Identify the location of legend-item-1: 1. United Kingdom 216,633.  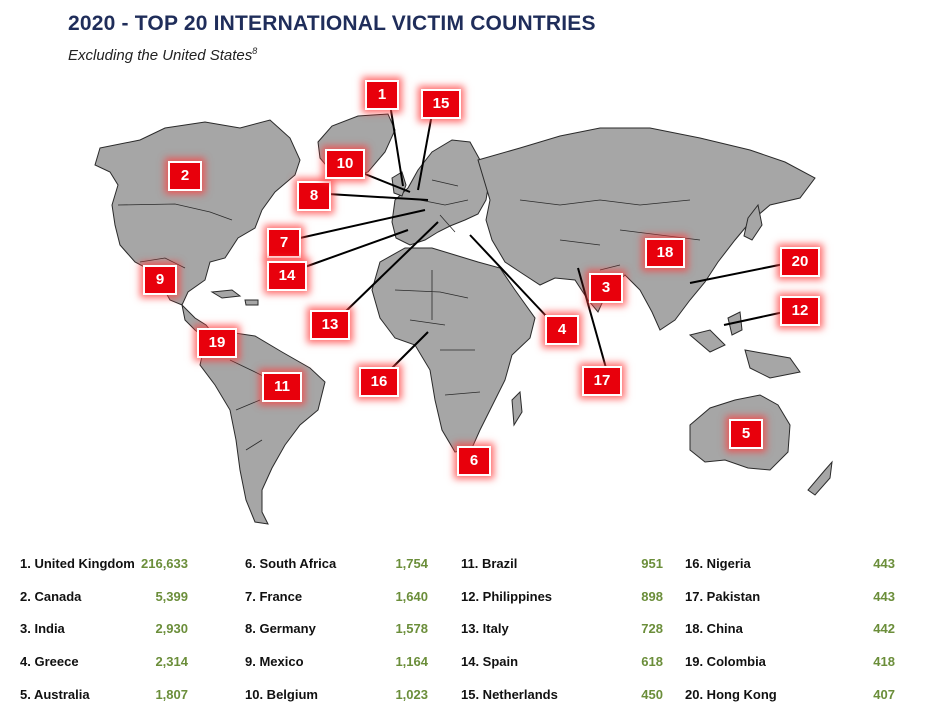
(104, 565).